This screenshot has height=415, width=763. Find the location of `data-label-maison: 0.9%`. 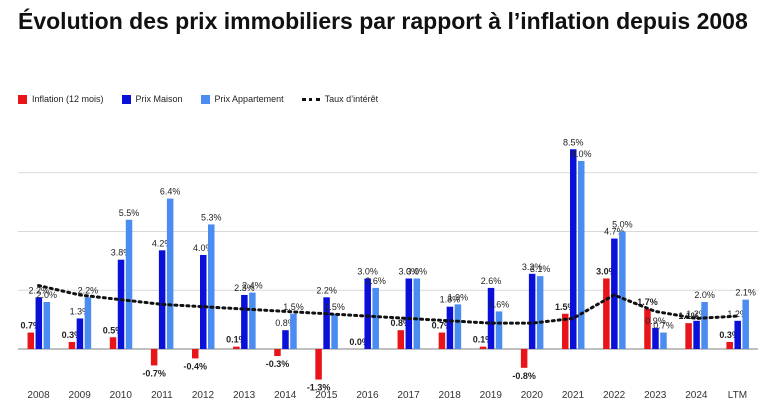

data-label-maison: 0.9% is located at coordinates (655, 321).